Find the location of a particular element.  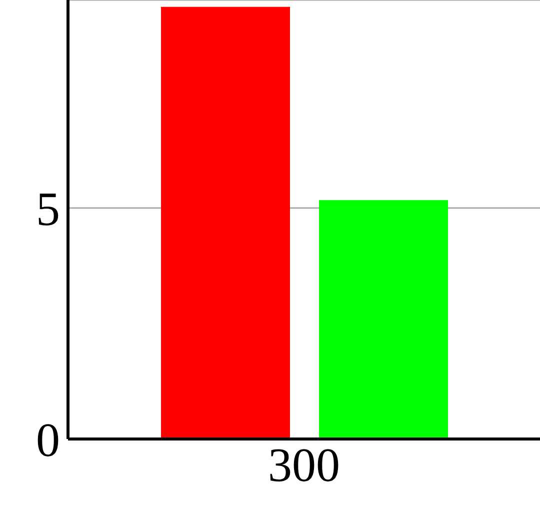

x-tick-label: 300 is located at coordinates (304, 465).